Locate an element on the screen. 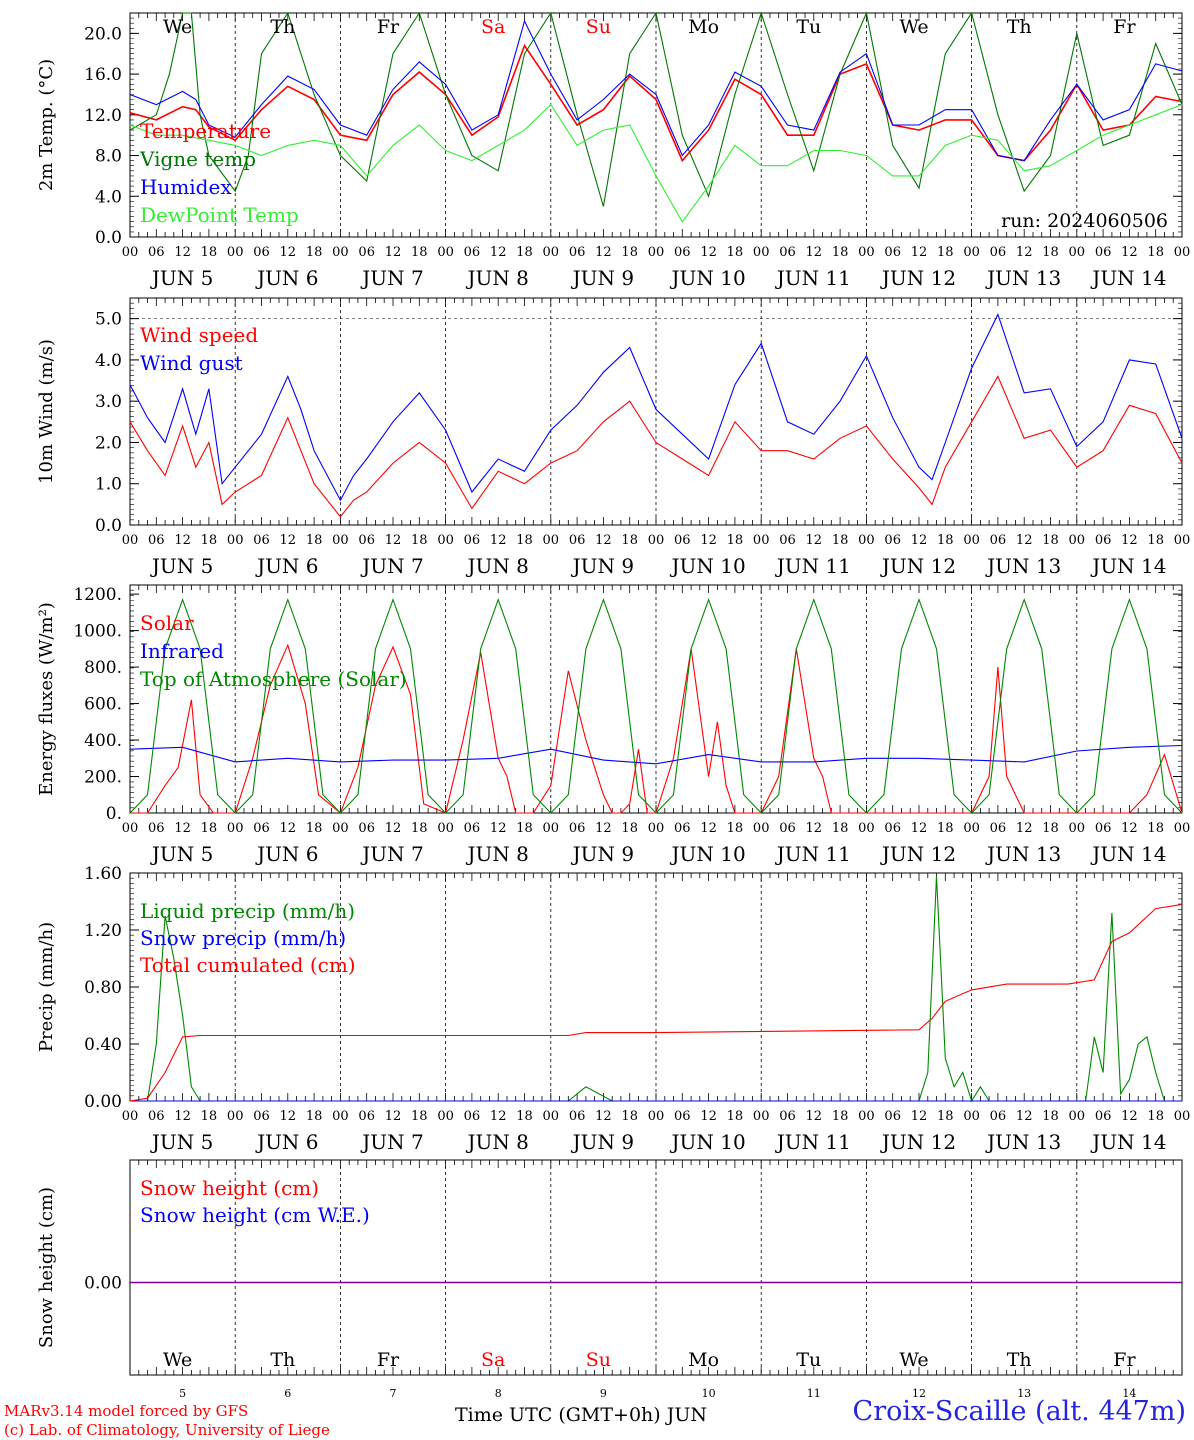 Image resolution: width=1194 pixels, height=1440 pixels. credit-line-1: MARv3.14 model forced by GFS is located at coordinates (126, 1411).